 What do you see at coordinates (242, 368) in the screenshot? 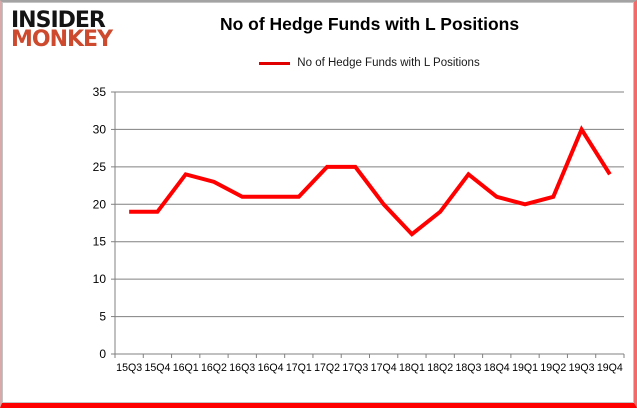
I see `x-axis-label: 16Q3` at bounding box center [242, 368].